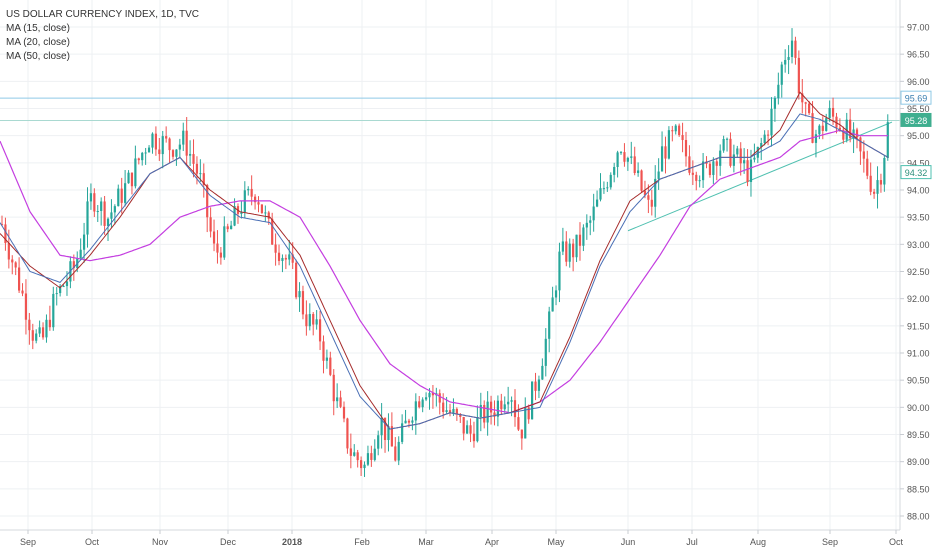 The image size is (932, 555). Describe the element at coordinates (918, 299) in the screenshot. I see `y-tick-label: 92.00` at that location.